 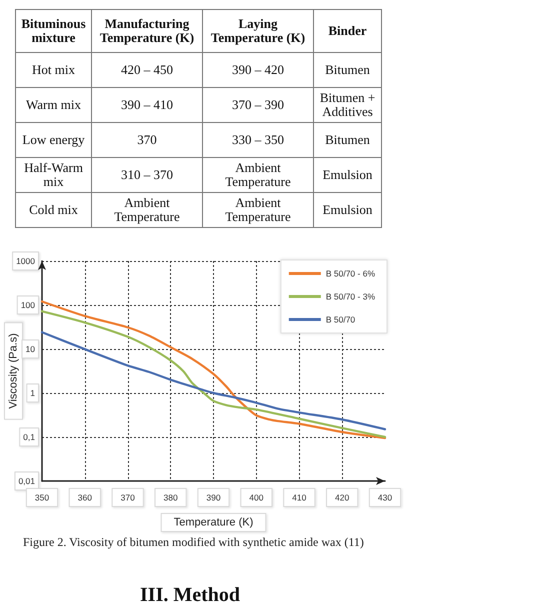 What do you see at coordinates (147, 70) in the screenshot?
I see `text: 420 – 450` at bounding box center [147, 70].